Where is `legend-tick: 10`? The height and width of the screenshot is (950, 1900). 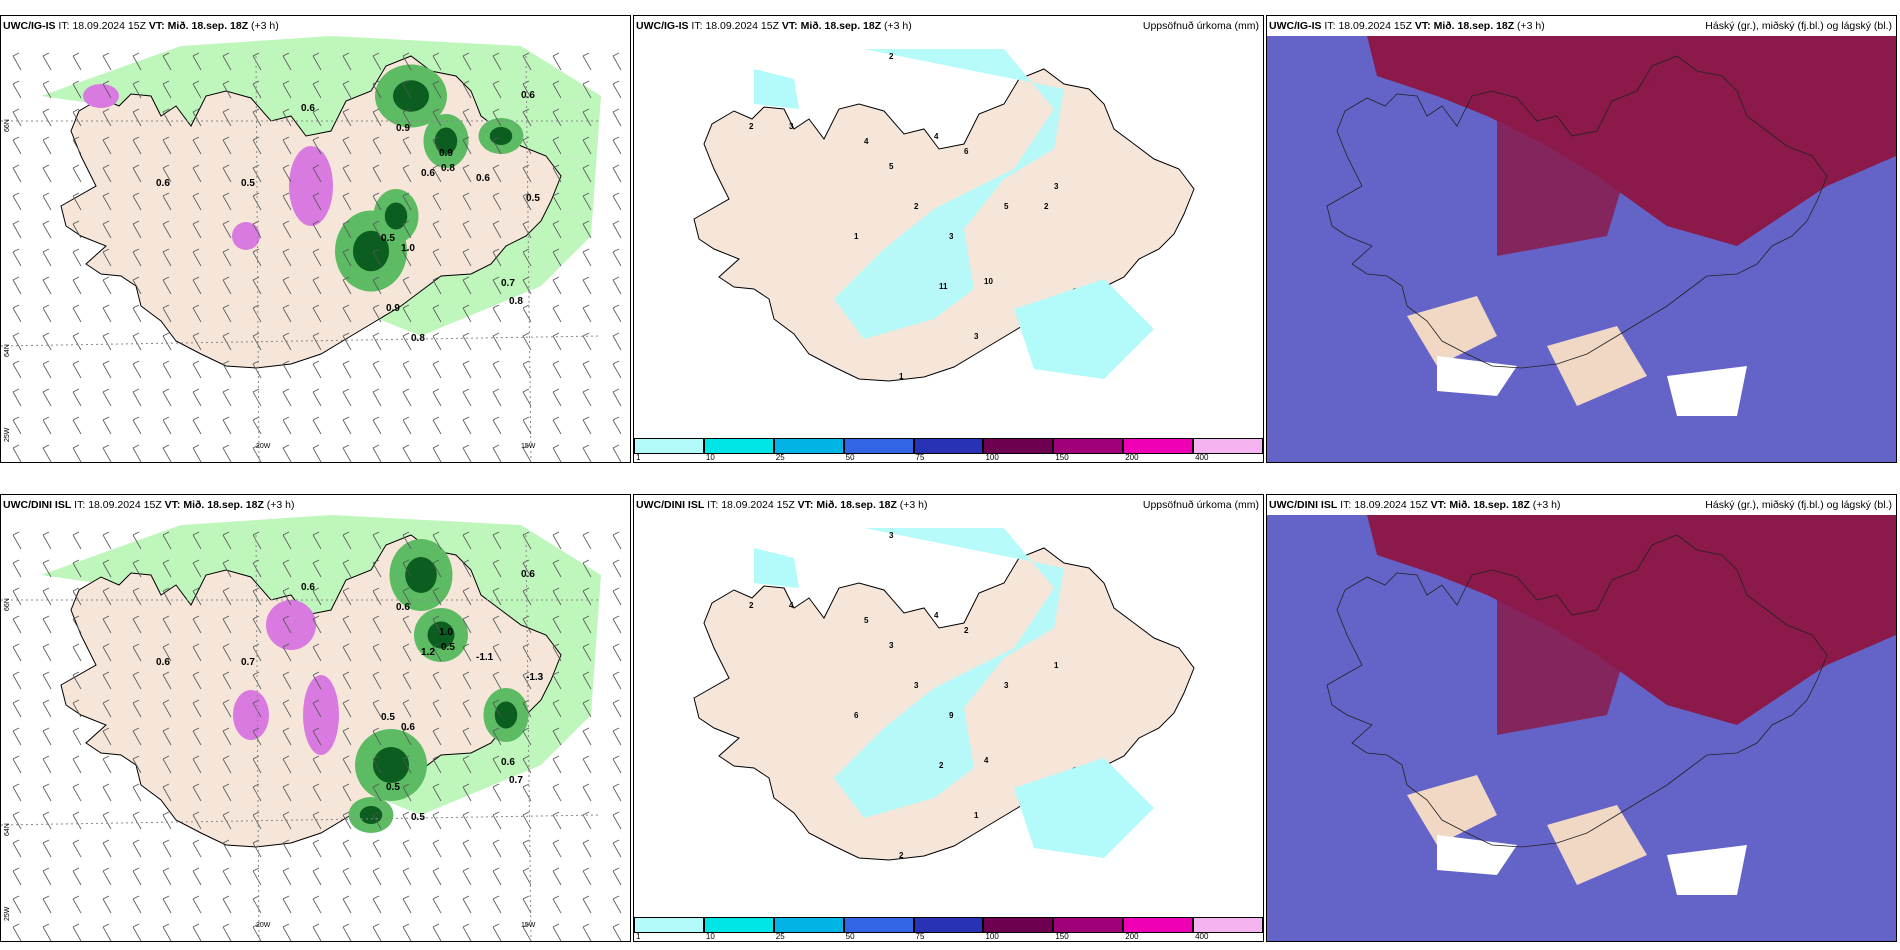
legend-tick: 10 is located at coordinates (710, 457).